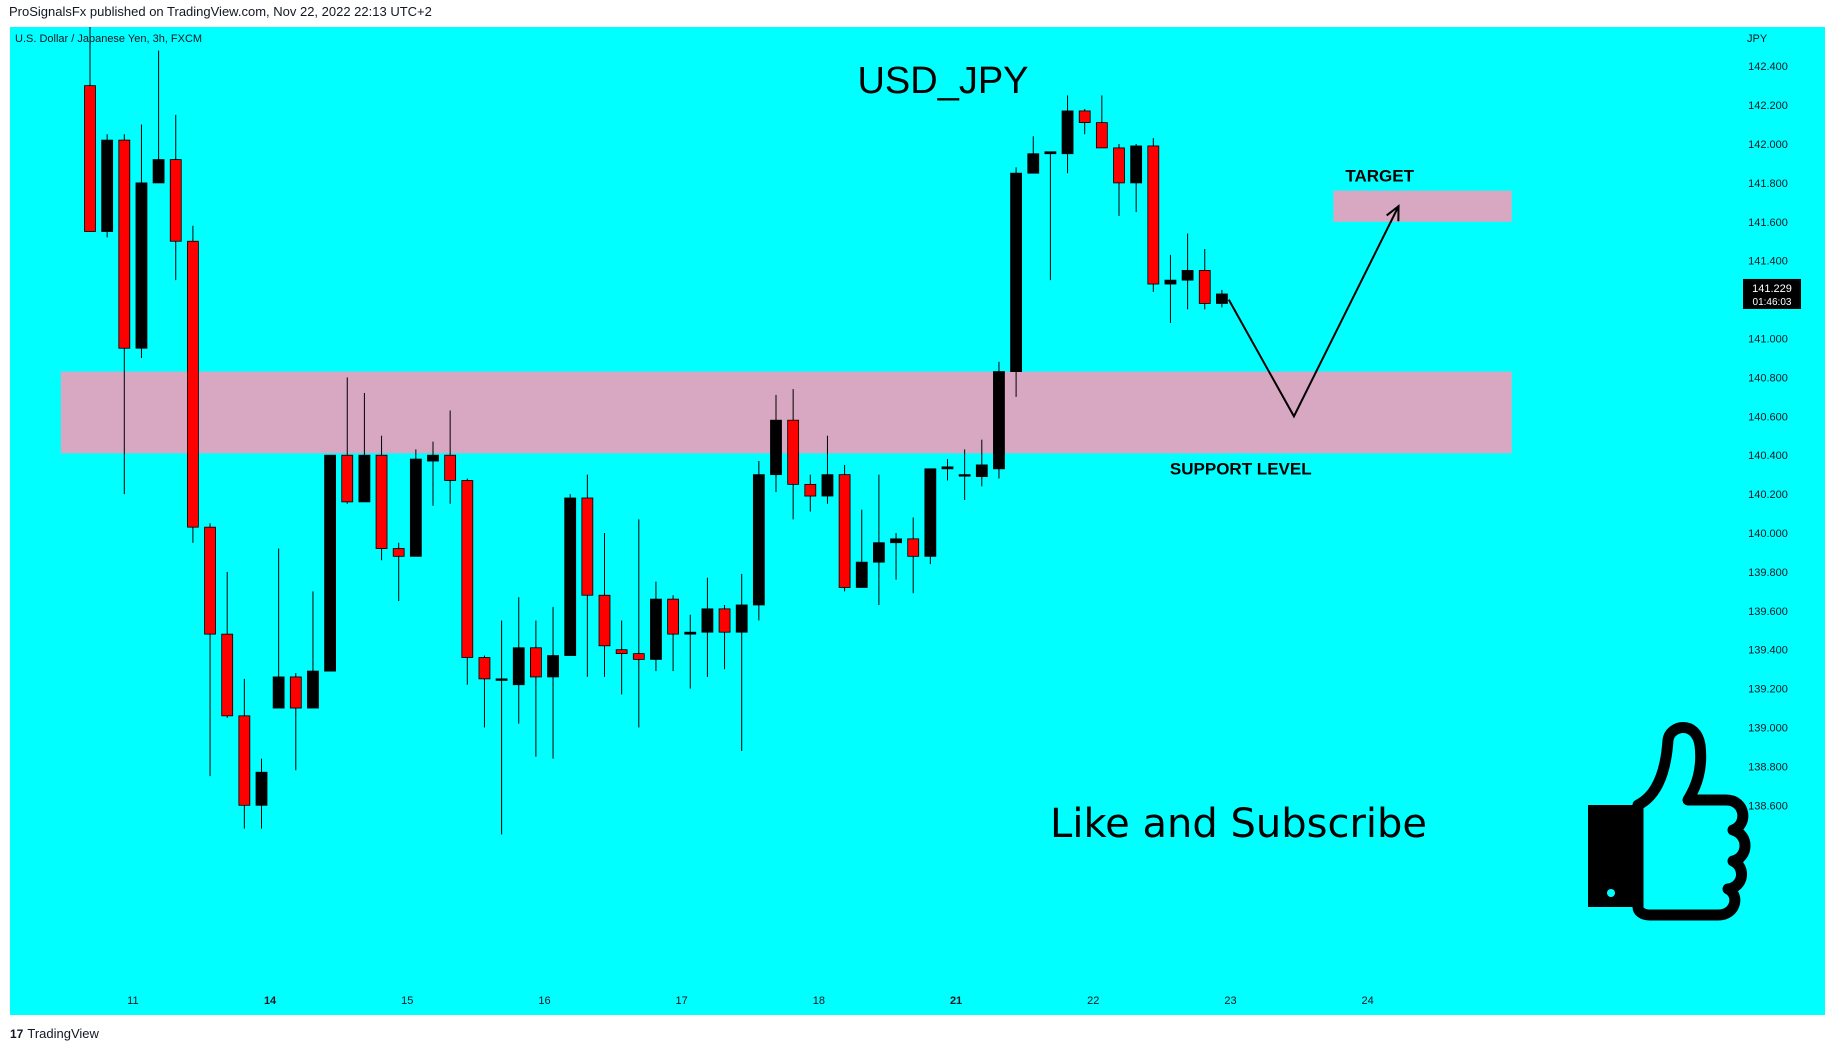  What do you see at coordinates (682, 1001) in the screenshot?
I see `x-tick-label: 17` at bounding box center [682, 1001].